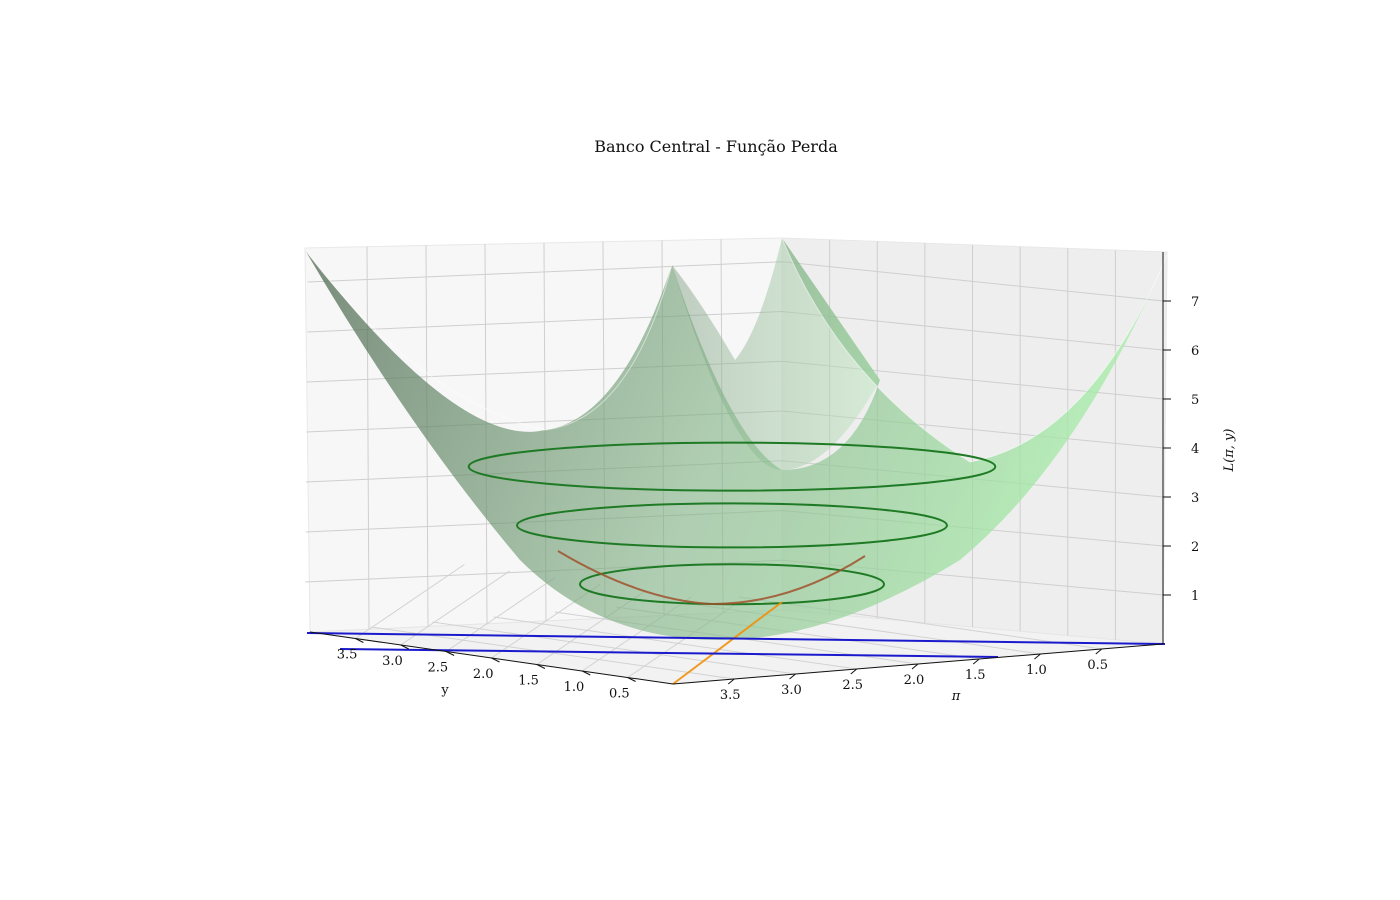 The height and width of the screenshot is (900, 1400). What do you see at coordinates (975, 675) in the screenshot?
I see `pi-tick-label-2: 1.5` at bounding box center [975, 675].